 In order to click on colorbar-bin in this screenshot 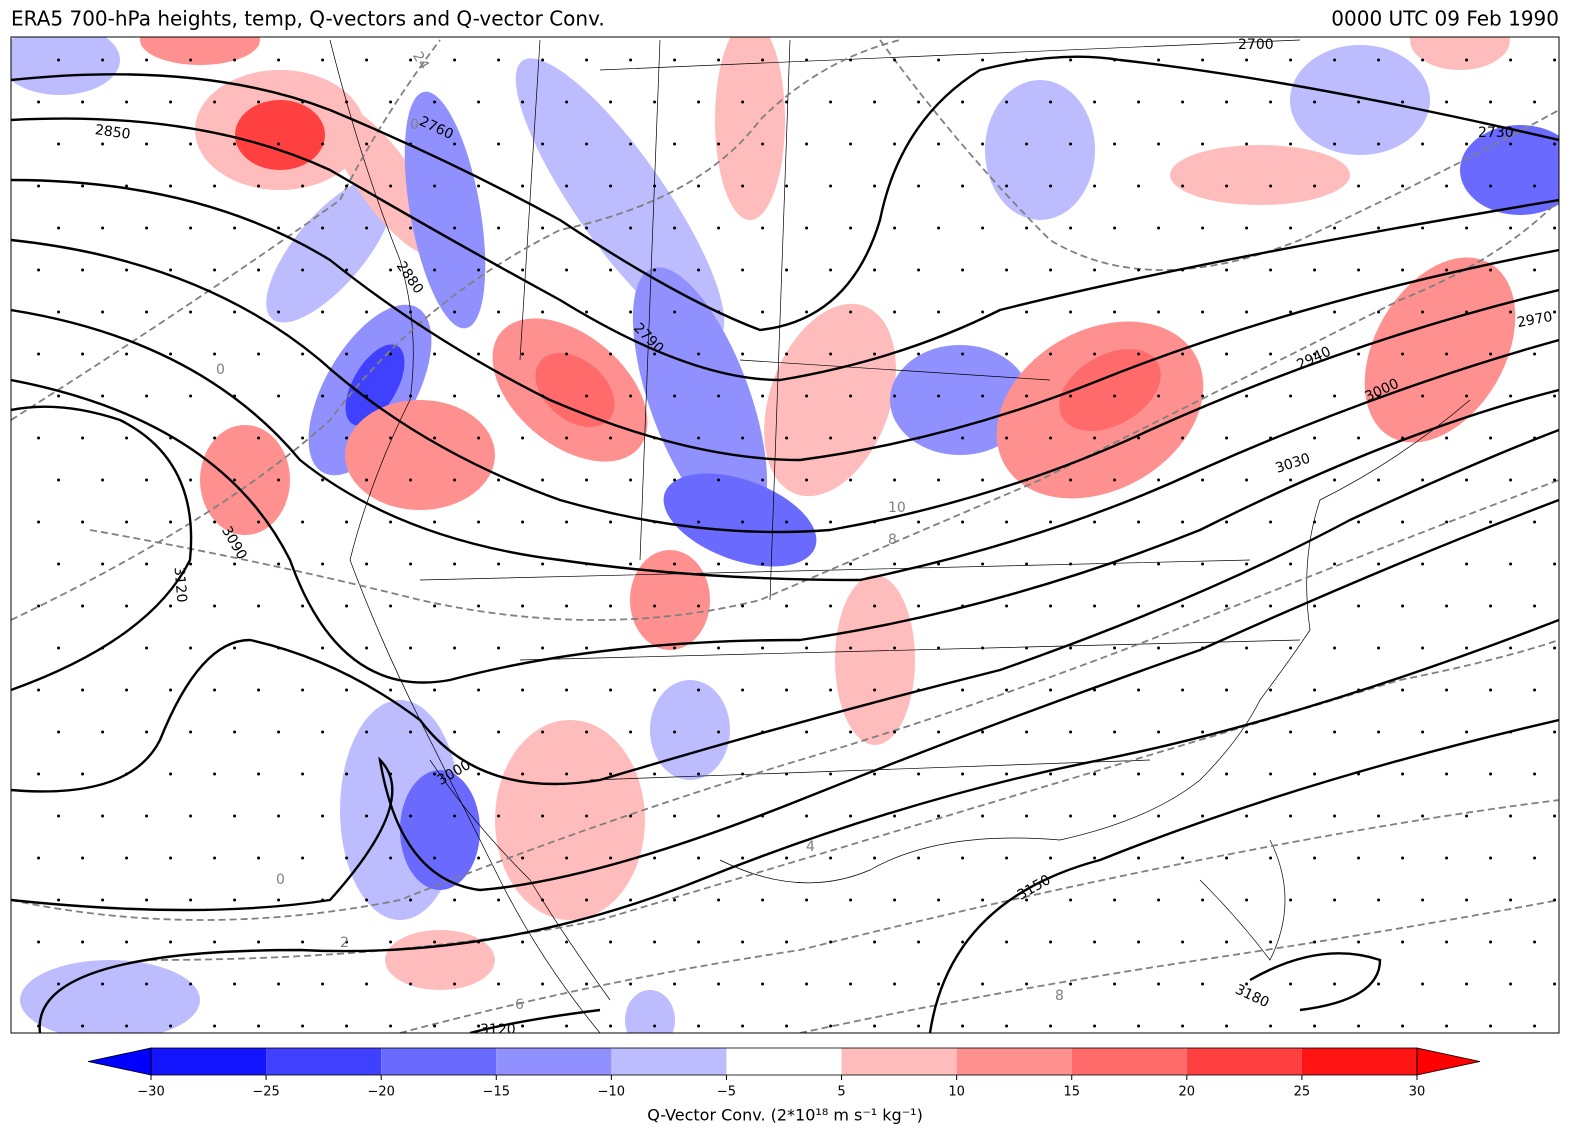, I will do `click(209, 1061)`.